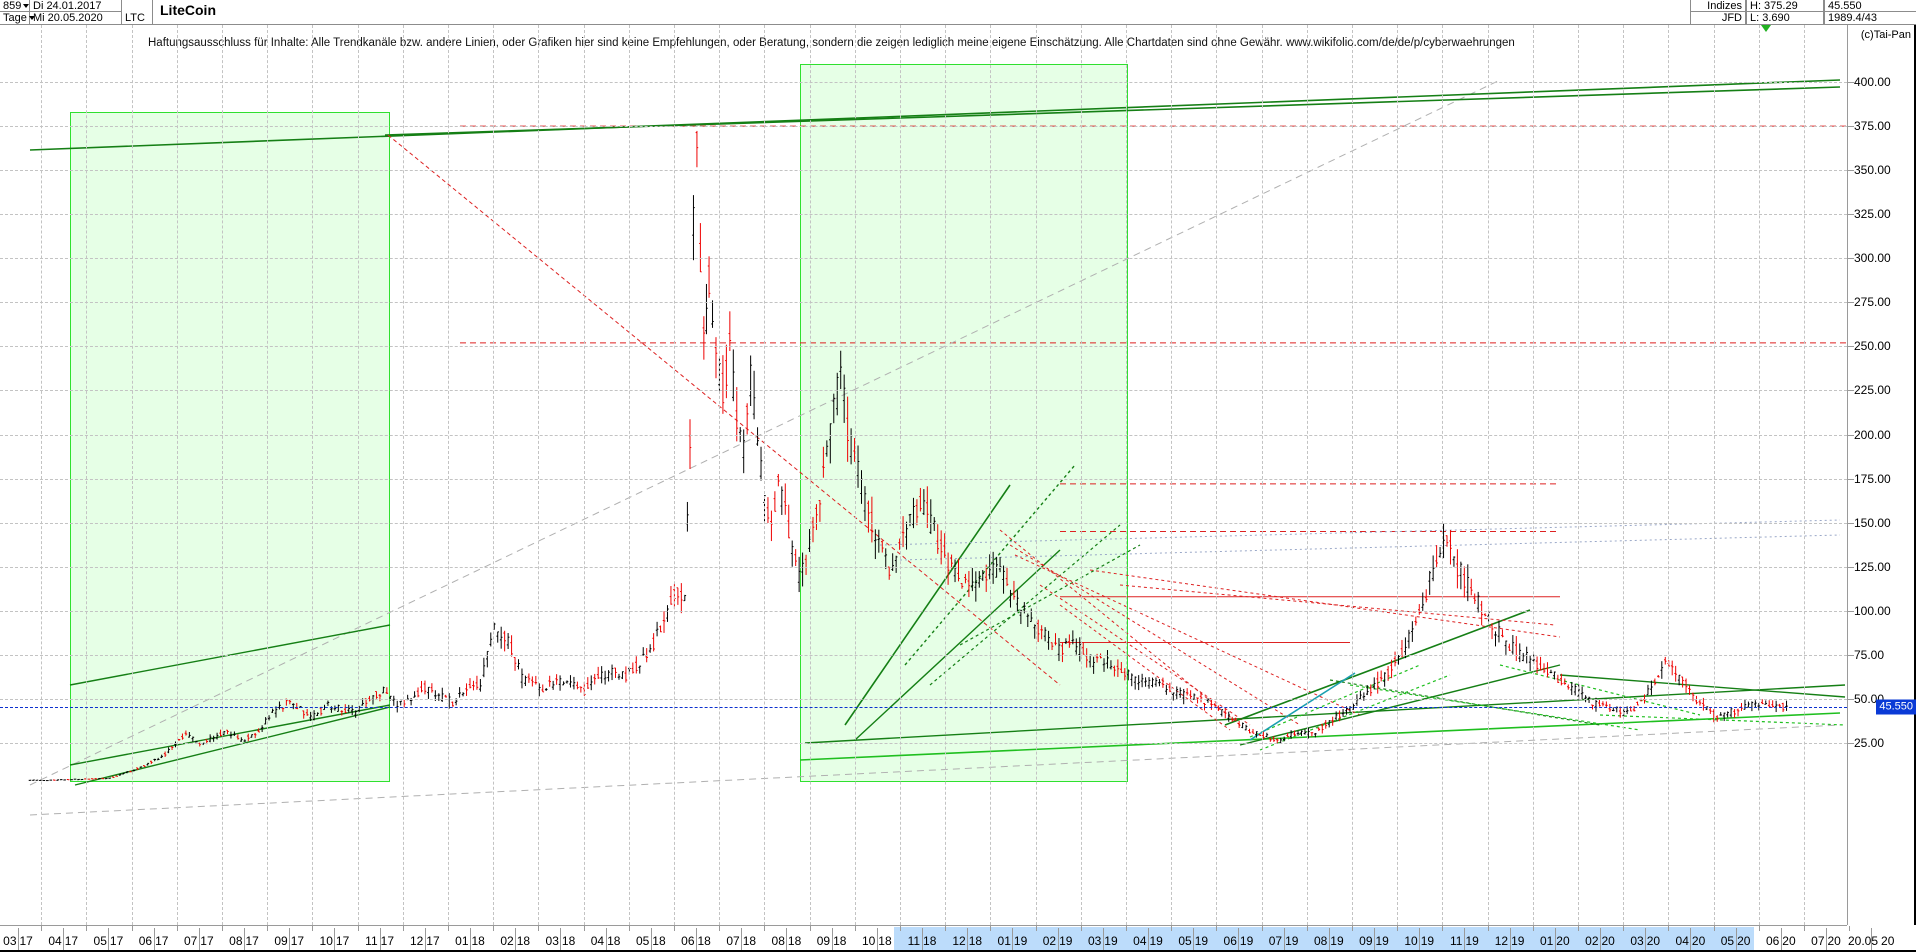 This screenshot has width=1916, height=952. I want to click on price-axis-tick: 275.00, so click(1869, 302).